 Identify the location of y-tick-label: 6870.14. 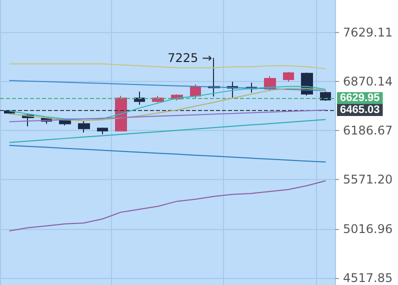
(368, 81).